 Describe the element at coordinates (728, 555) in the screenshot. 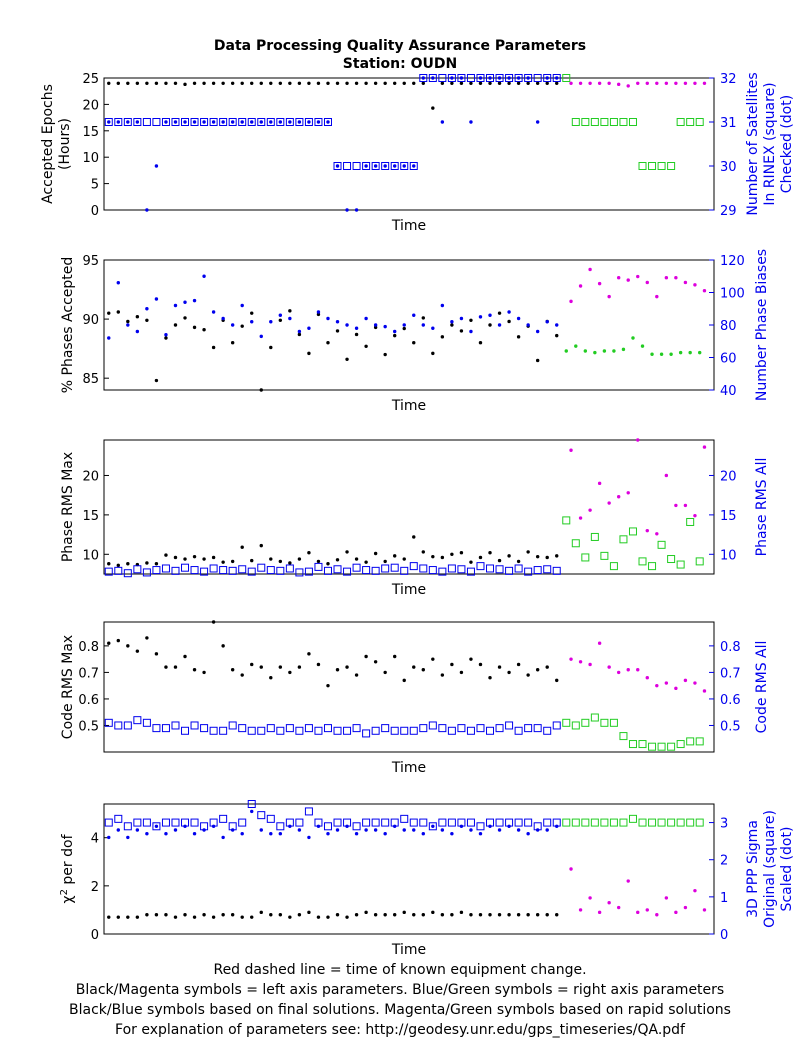

I see `right-tick-label: 10` at that location.